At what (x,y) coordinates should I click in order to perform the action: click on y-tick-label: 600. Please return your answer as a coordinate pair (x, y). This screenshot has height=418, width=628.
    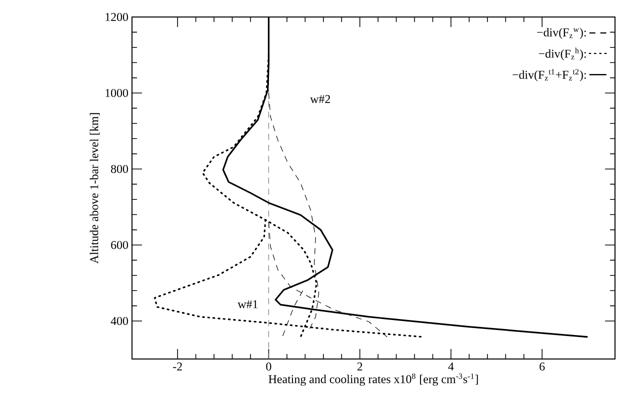
    Looking at the image, I should click on (119, 245).